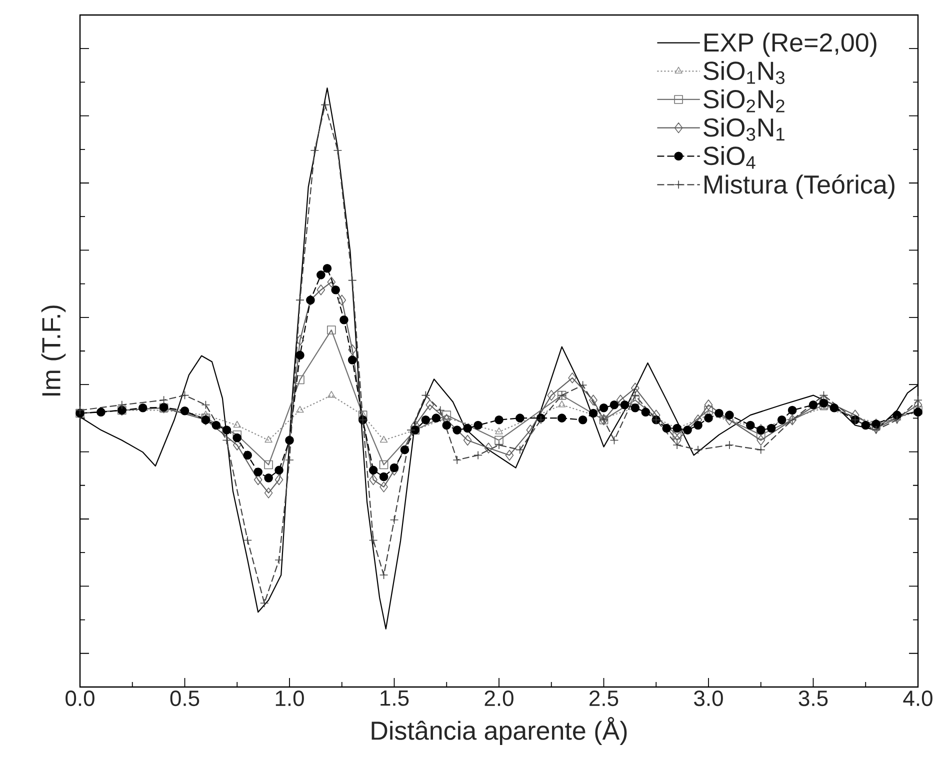  What do you see at coordinates (790, 44) in the screenshot?
I see `legend-label: EXP (Re=2,00)` at bounding box center [790, 44].